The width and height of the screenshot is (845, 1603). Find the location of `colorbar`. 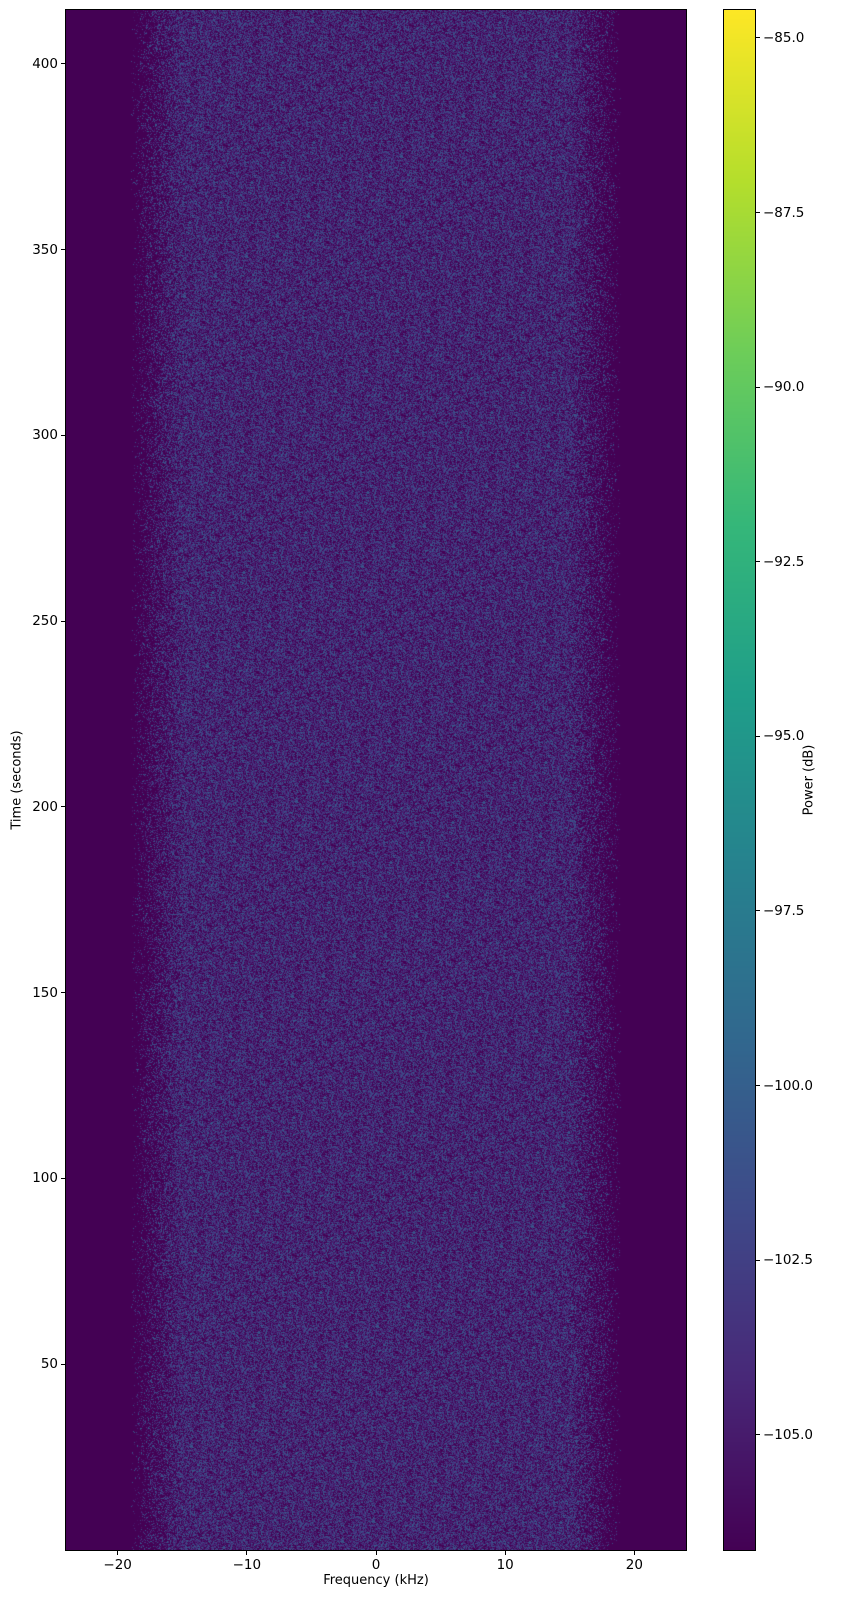

colorbar is located at coordinates (739, 780).